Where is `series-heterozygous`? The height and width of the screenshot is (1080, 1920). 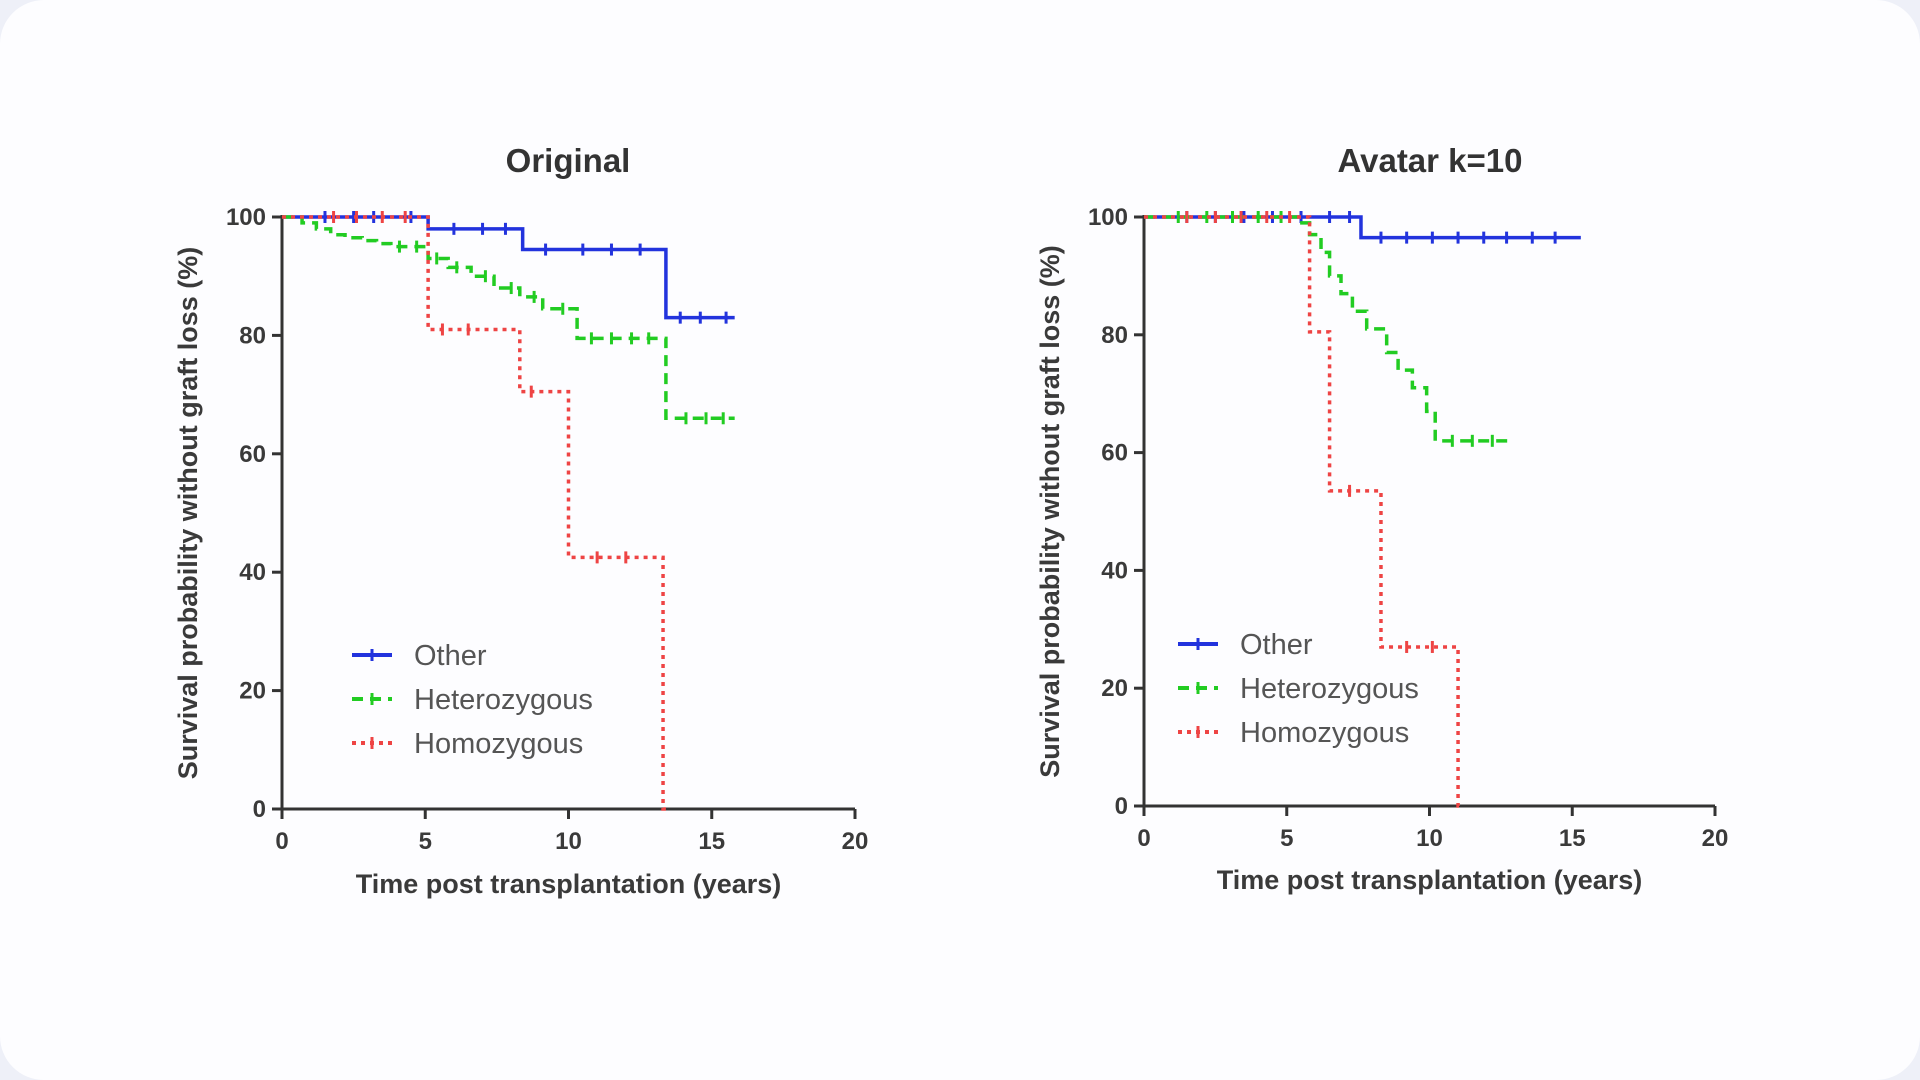 series-heterozygous is located at coordinates (1327, 329).